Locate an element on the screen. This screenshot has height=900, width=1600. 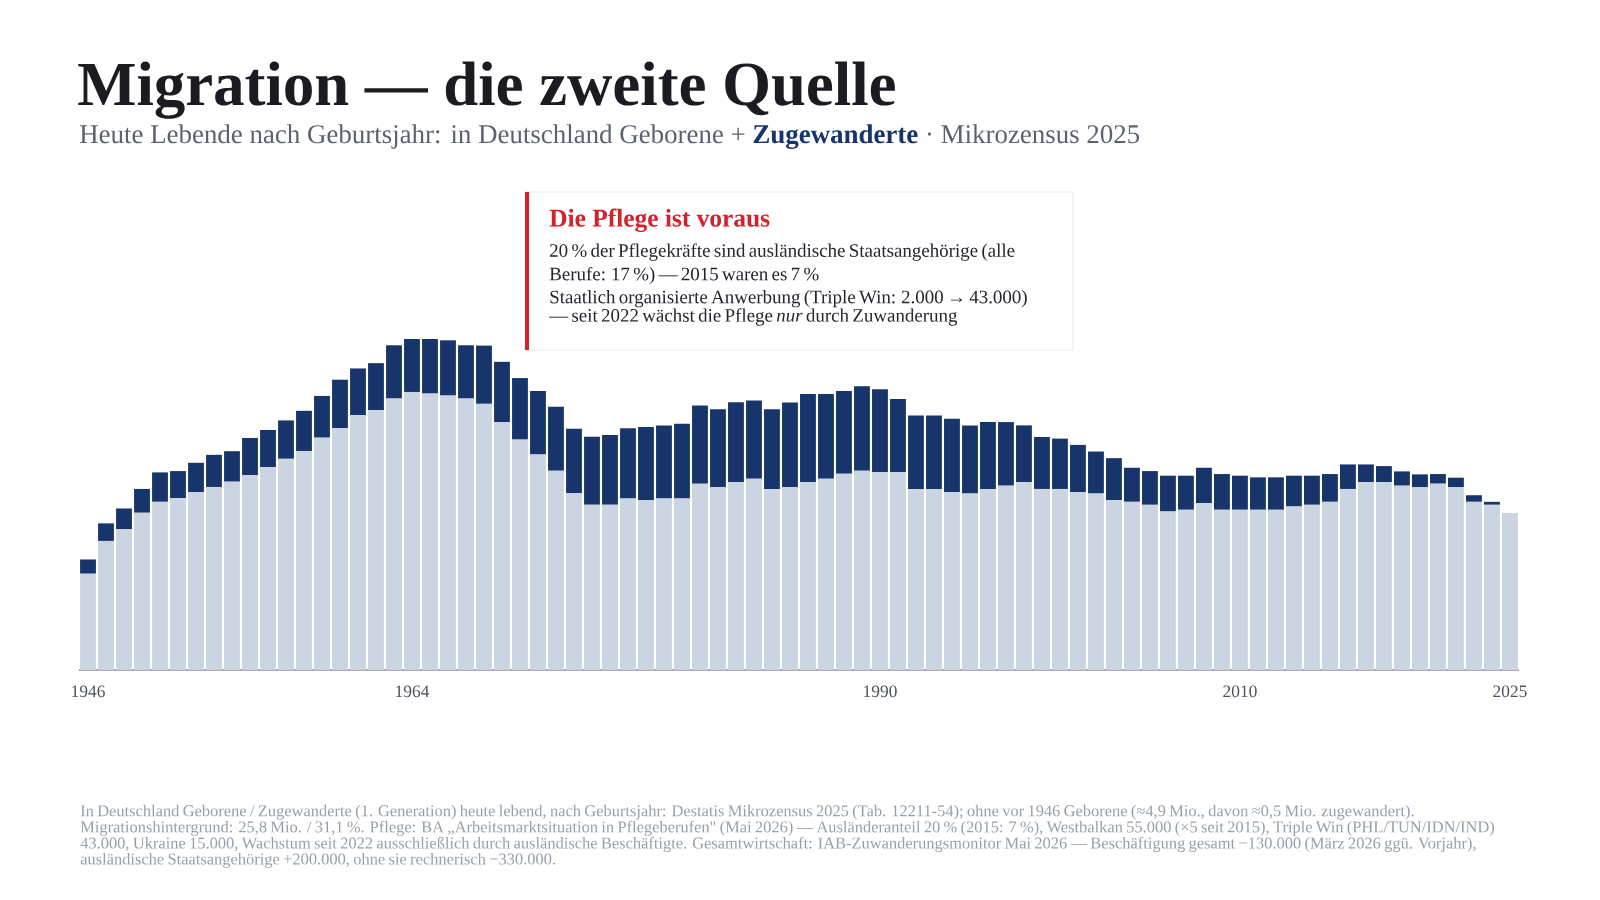
x-tick-label: 1964 is located at coordinates (413, 691).